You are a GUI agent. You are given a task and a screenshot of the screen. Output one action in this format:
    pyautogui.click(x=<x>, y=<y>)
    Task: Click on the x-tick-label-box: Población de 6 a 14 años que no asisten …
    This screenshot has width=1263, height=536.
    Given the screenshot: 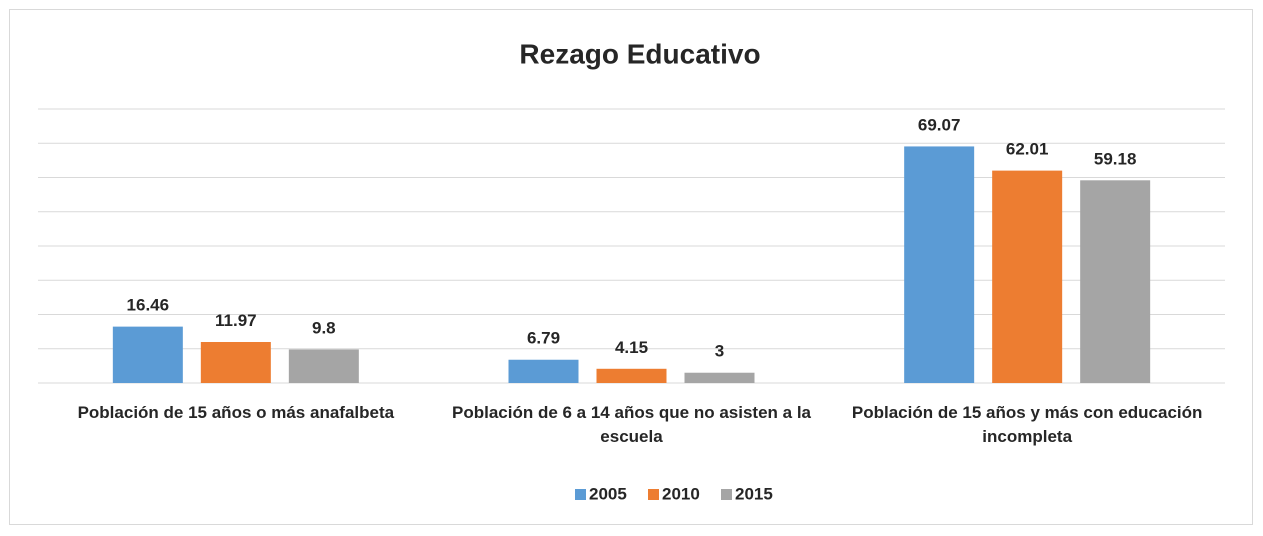 What is the action you would take?
    pyautogui.click(x=631, y=424)
    